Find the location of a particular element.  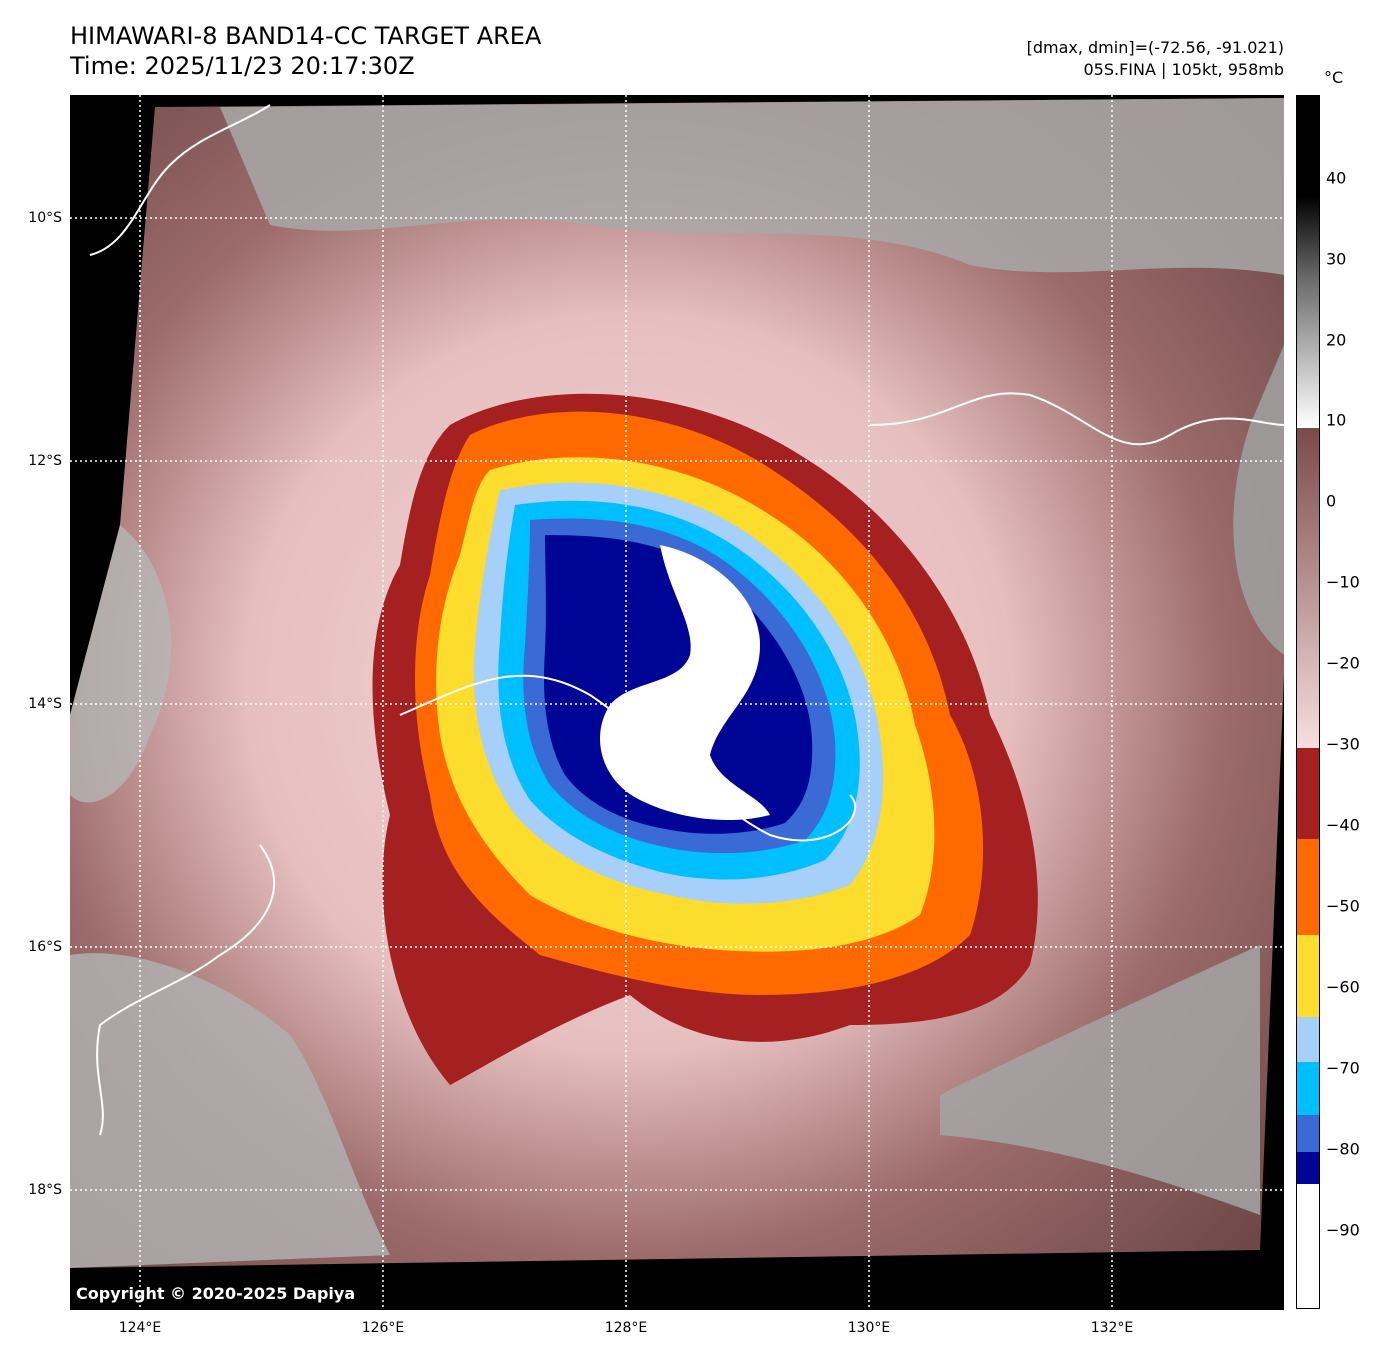

colorbar-tick: 10 is located at coordinates (1336, 420).